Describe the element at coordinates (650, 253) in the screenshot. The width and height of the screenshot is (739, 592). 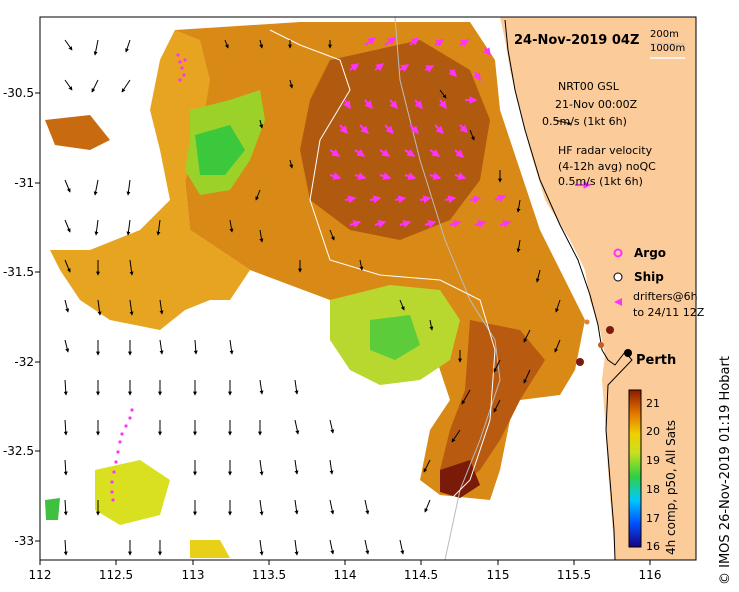
I see `argo-label: Argo` at that location.